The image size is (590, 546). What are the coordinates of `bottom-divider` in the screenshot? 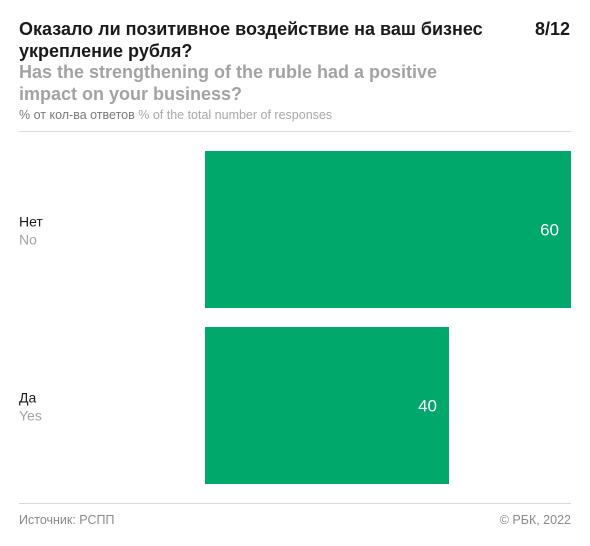 It's located at (295, 503).